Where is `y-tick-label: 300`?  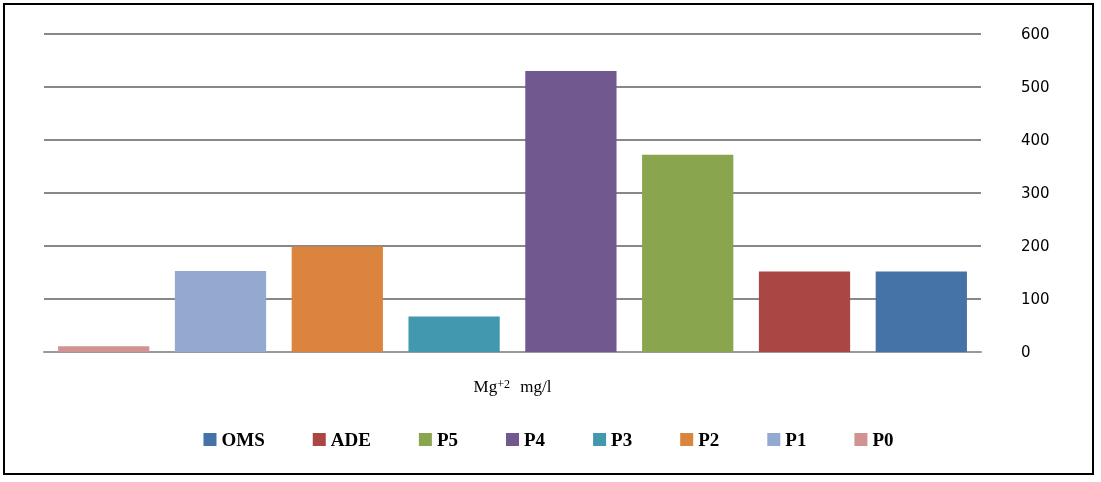
y-tick-label: 300 is located at coordinates (1035, 193).